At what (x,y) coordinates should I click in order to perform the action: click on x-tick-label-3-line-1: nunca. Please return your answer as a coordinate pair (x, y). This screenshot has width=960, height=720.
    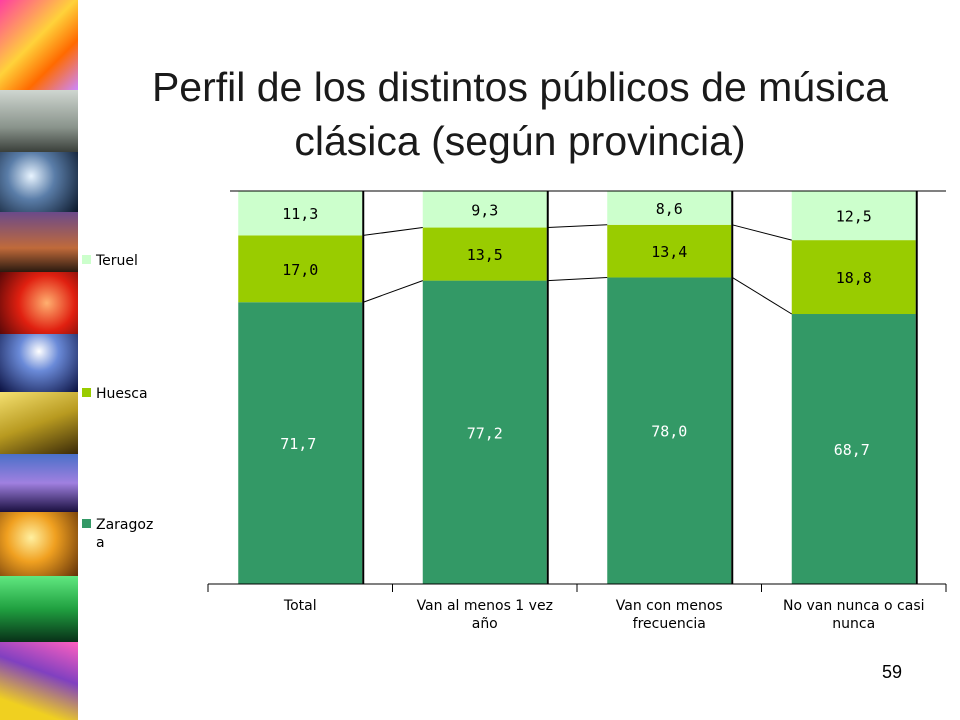
    Looking at the image, I should click on (853, 624).